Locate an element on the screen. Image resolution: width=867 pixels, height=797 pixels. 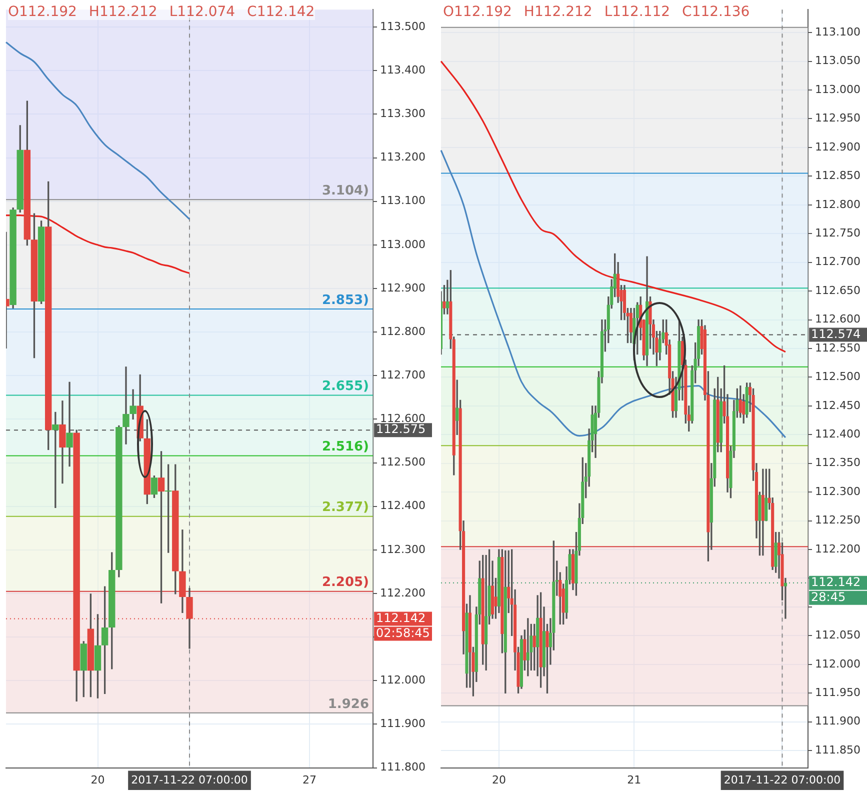
annotation: 2.377) is located at coordinates (345, 508).